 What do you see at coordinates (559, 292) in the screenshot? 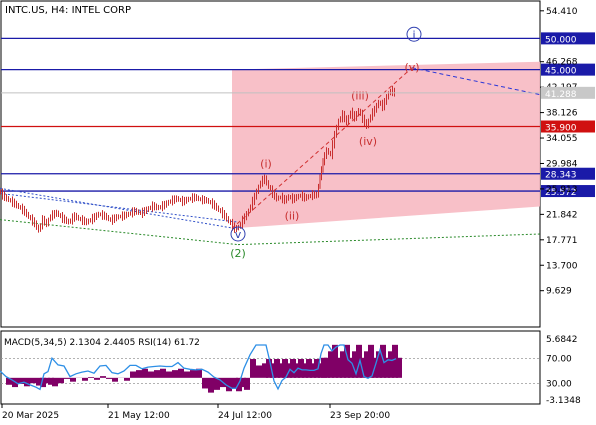
I see `price-tick-label: 9.629` at bounding box center [559, 292].